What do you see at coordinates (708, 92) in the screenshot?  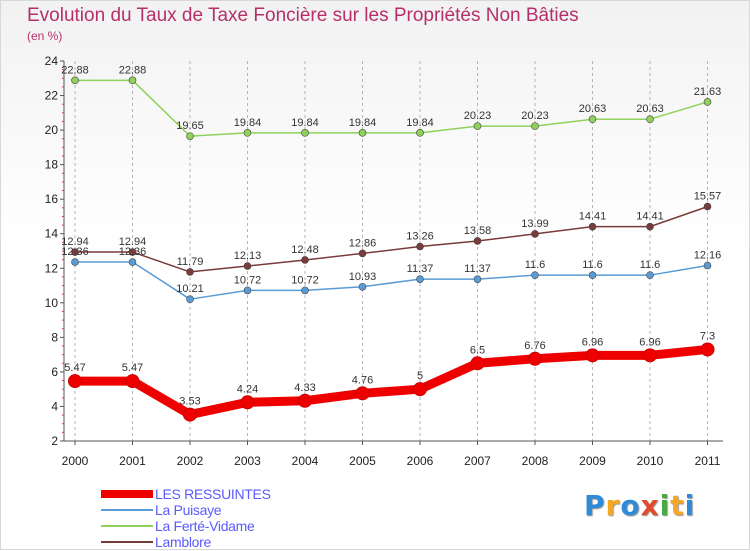 I see `data-label: 21.63` at bounding box center [708, 92].